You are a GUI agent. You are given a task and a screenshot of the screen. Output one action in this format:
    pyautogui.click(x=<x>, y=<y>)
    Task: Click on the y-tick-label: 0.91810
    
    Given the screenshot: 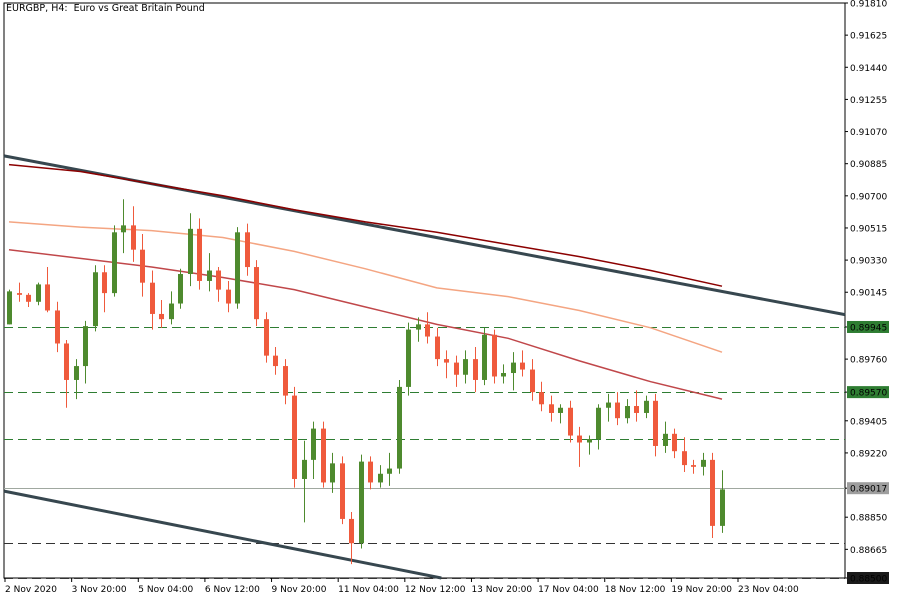 What is the action you would take?
    pyautogui.click(x=868, y=5)
    